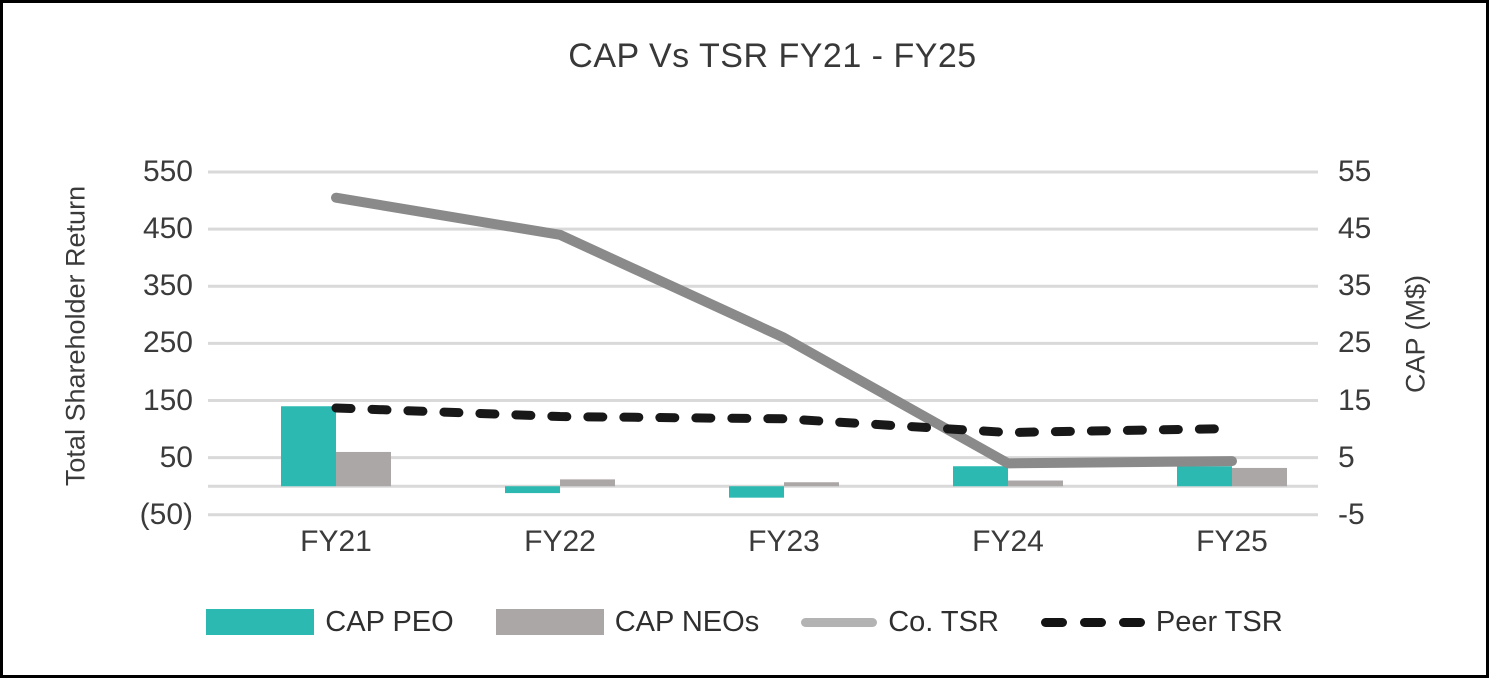  I want to click on left-axis-tick-150: 150, so click(167, 400).